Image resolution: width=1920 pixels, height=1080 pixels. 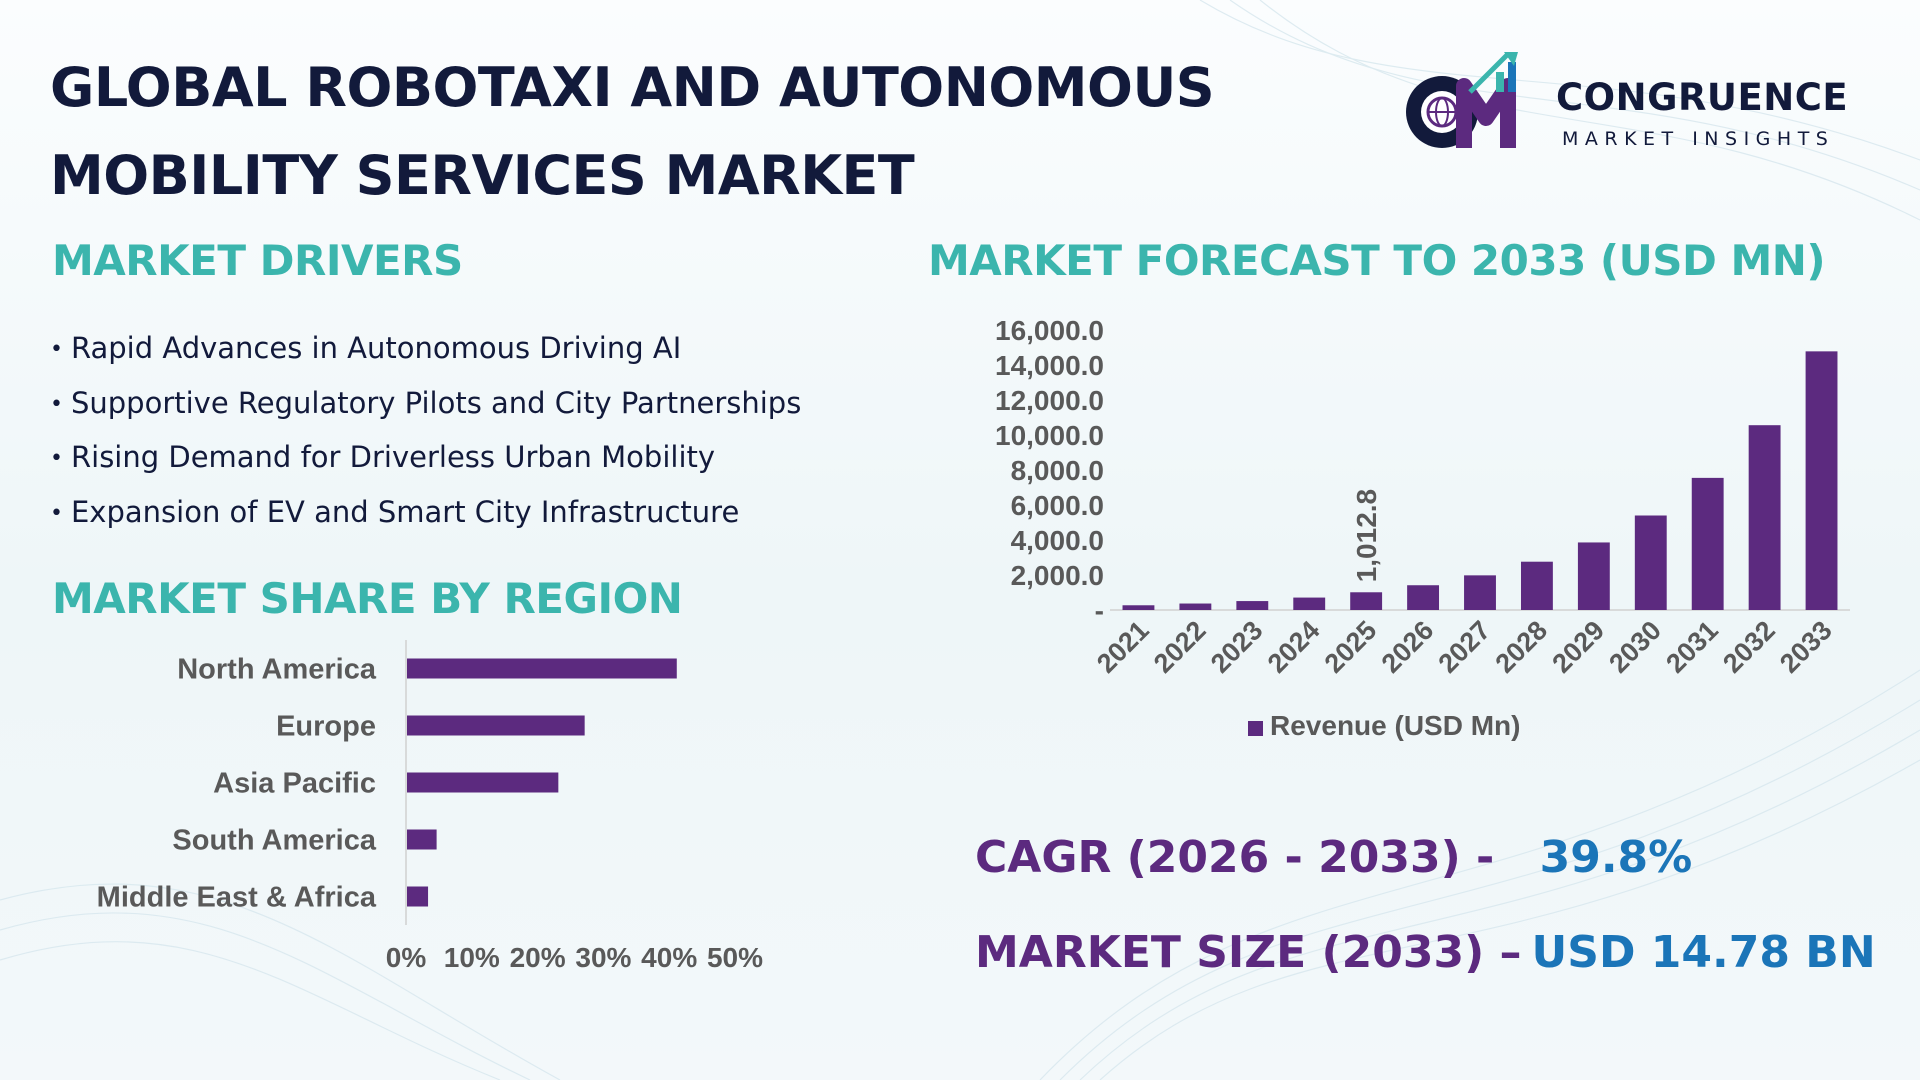 What do you see at coordinates (1408, 647) in the screenshot?
I see `x-tick-label: 2026` at bounding box center [1408, 647].